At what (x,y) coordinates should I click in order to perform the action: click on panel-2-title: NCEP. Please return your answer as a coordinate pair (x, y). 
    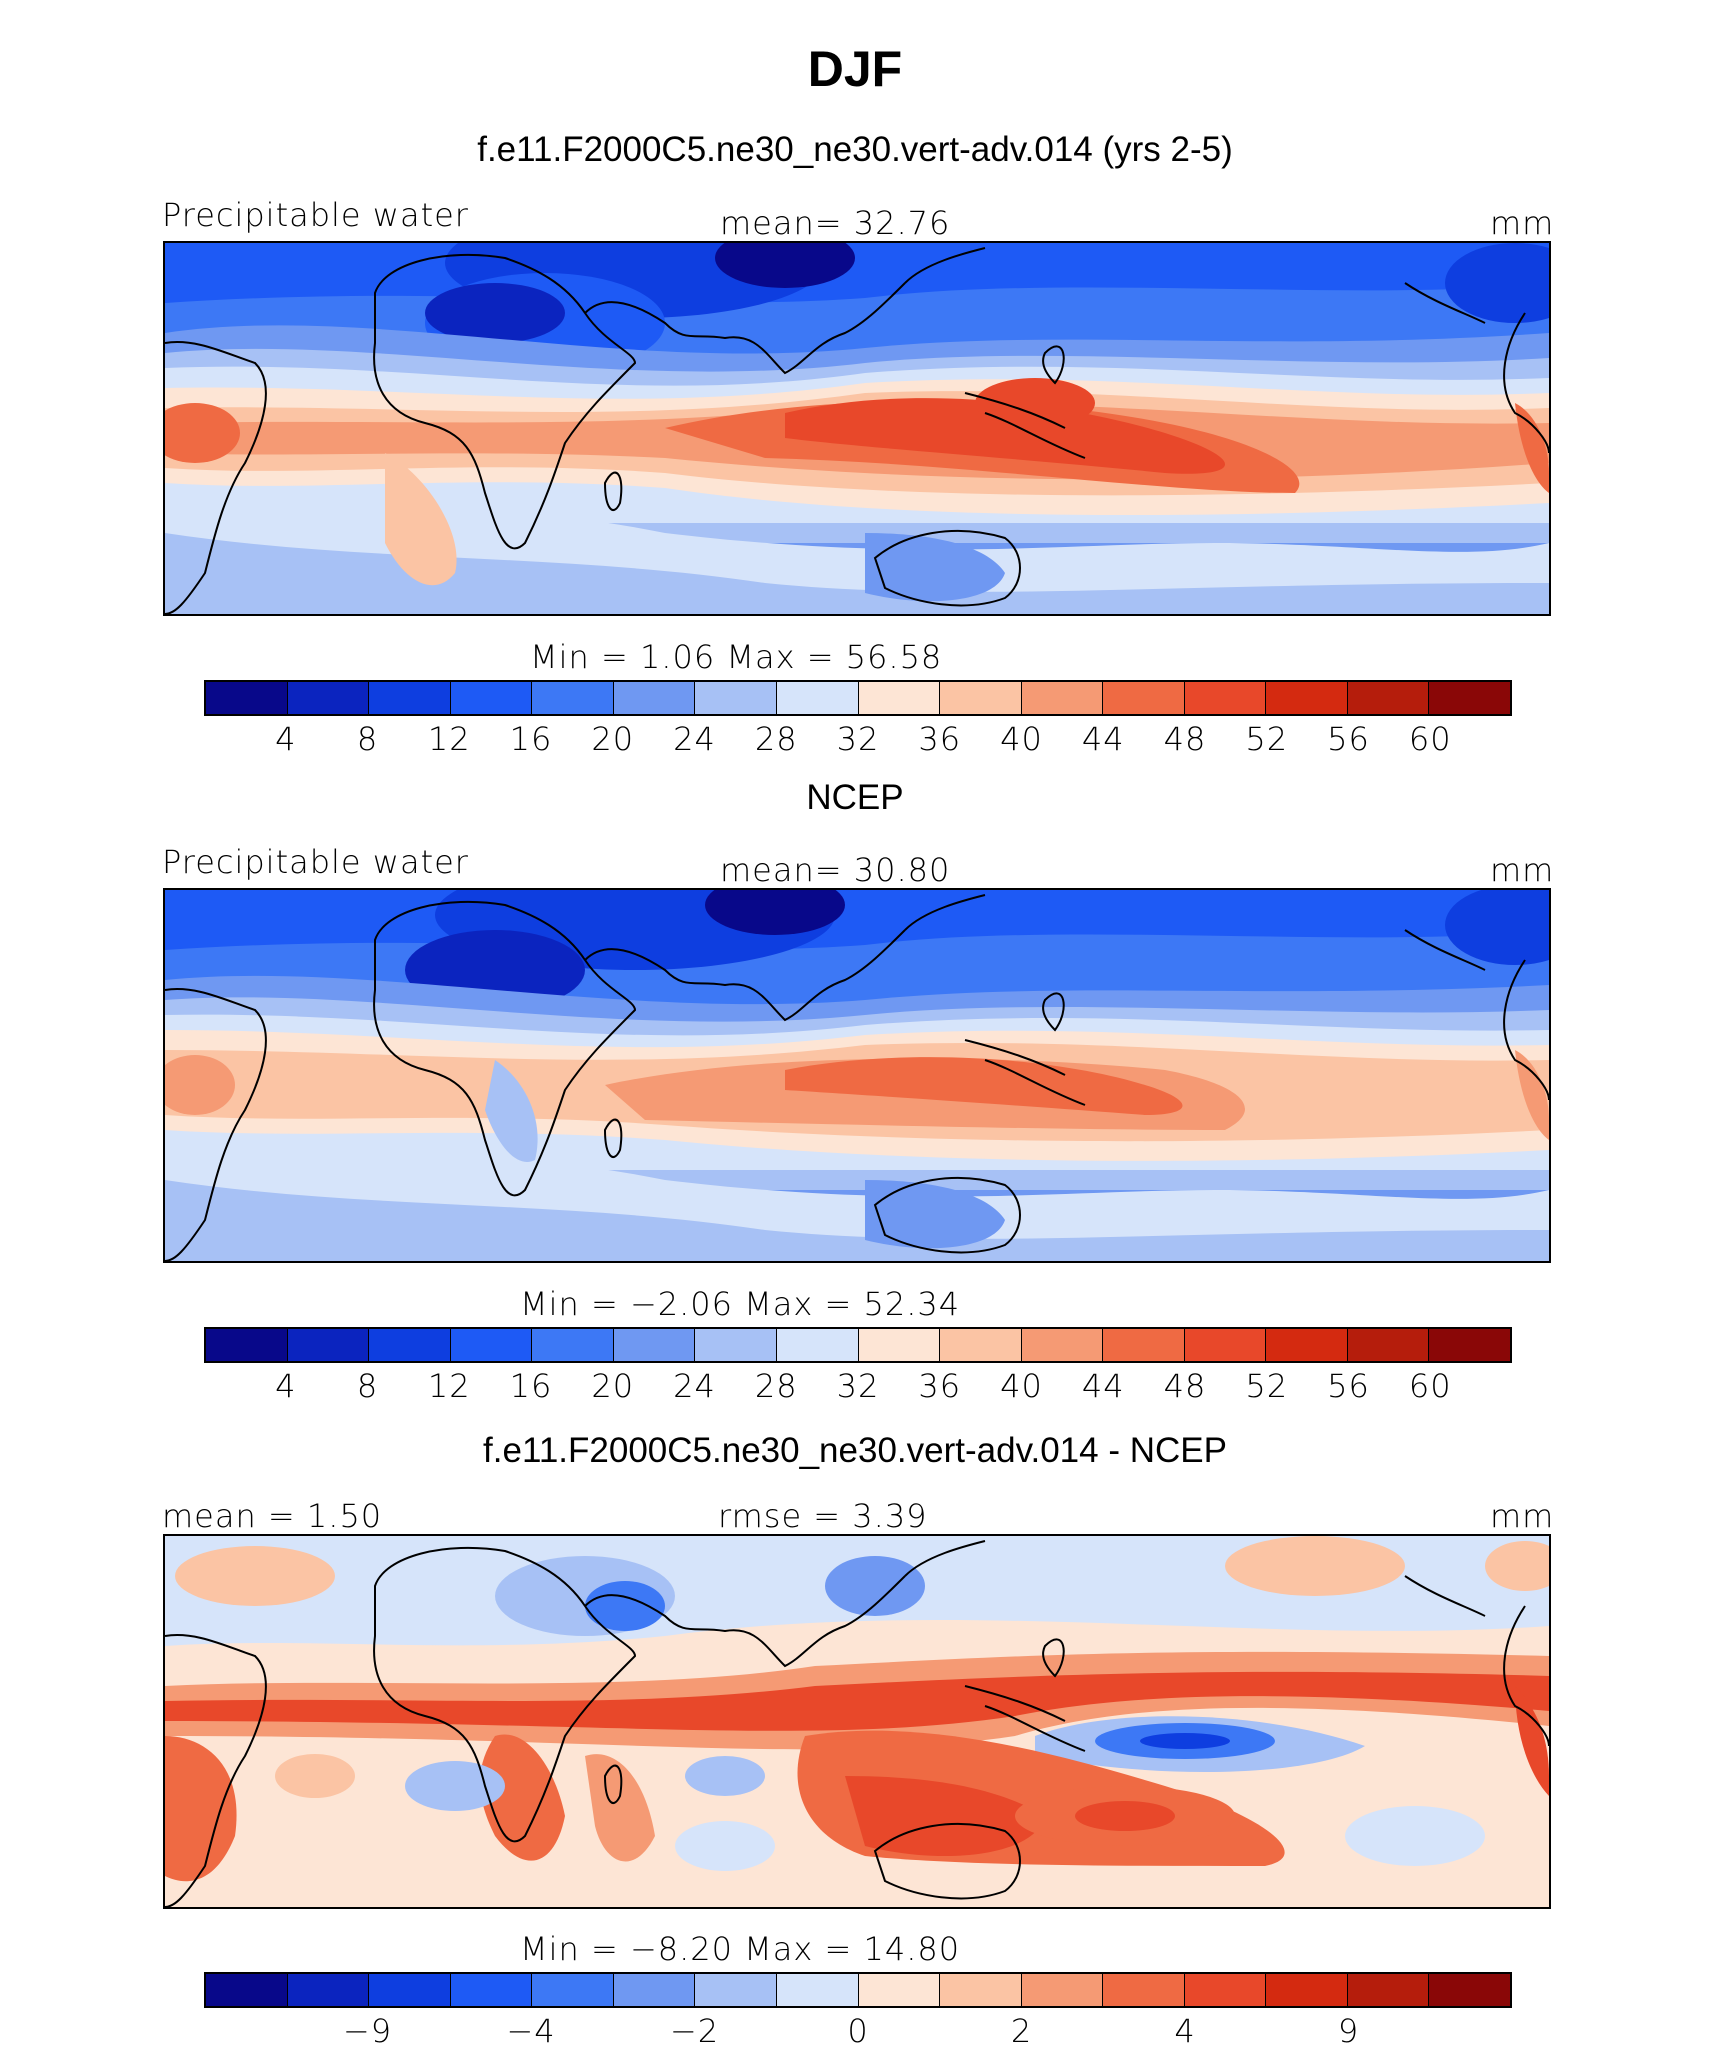
    Looking at the image, I should click on (855, 797).